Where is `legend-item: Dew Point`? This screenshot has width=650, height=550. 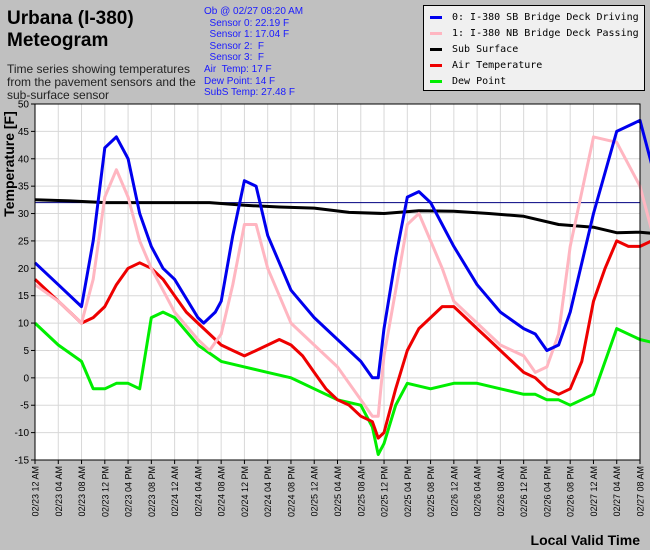
legend-item: Dew Point is located at coordinates (468, 82).